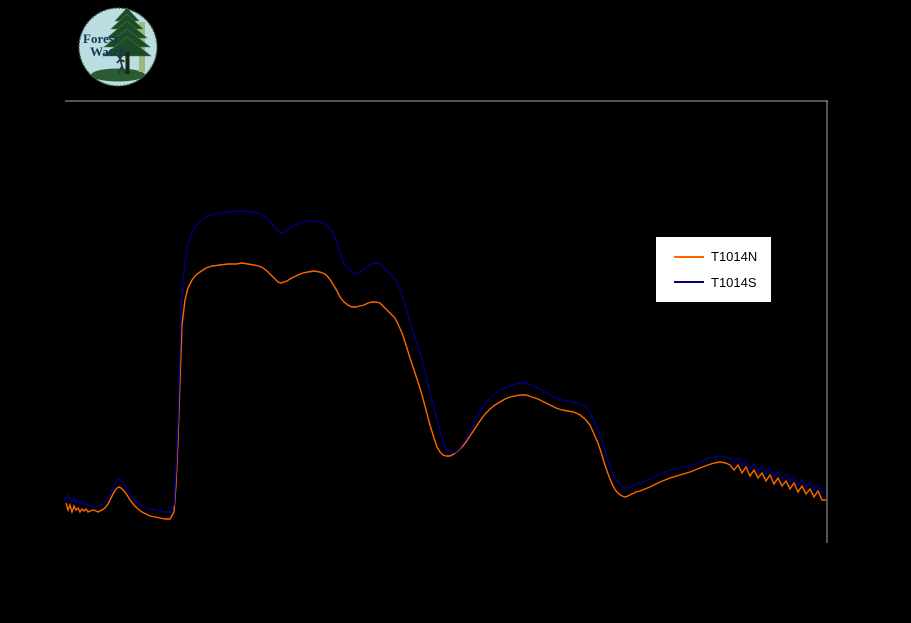  I want to click on forest-watch-logo: Forest Watch, so click(118, 47).